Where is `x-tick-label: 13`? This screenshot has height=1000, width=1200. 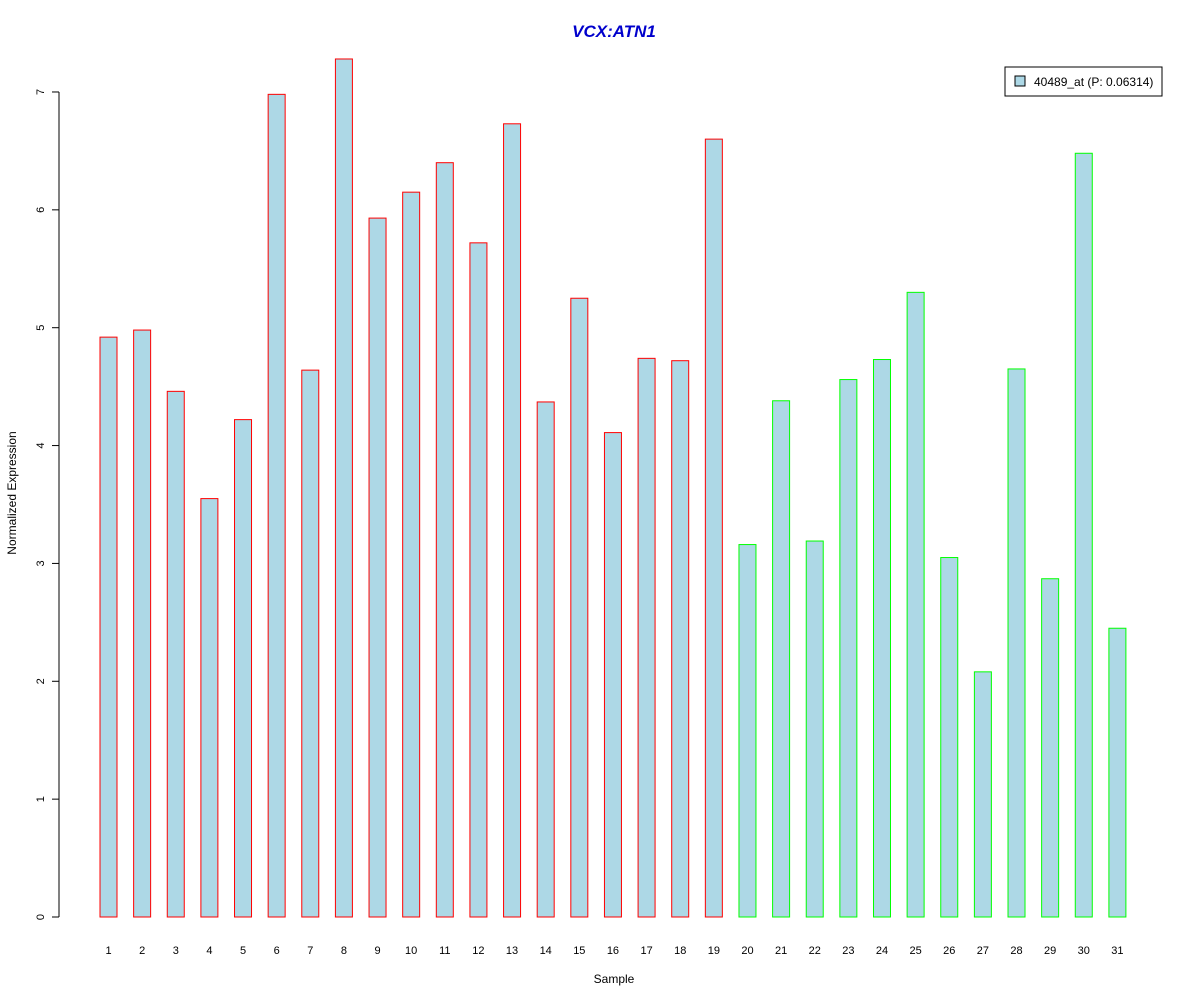 x-tick-label: 13 is located at coordinates (512, 951).